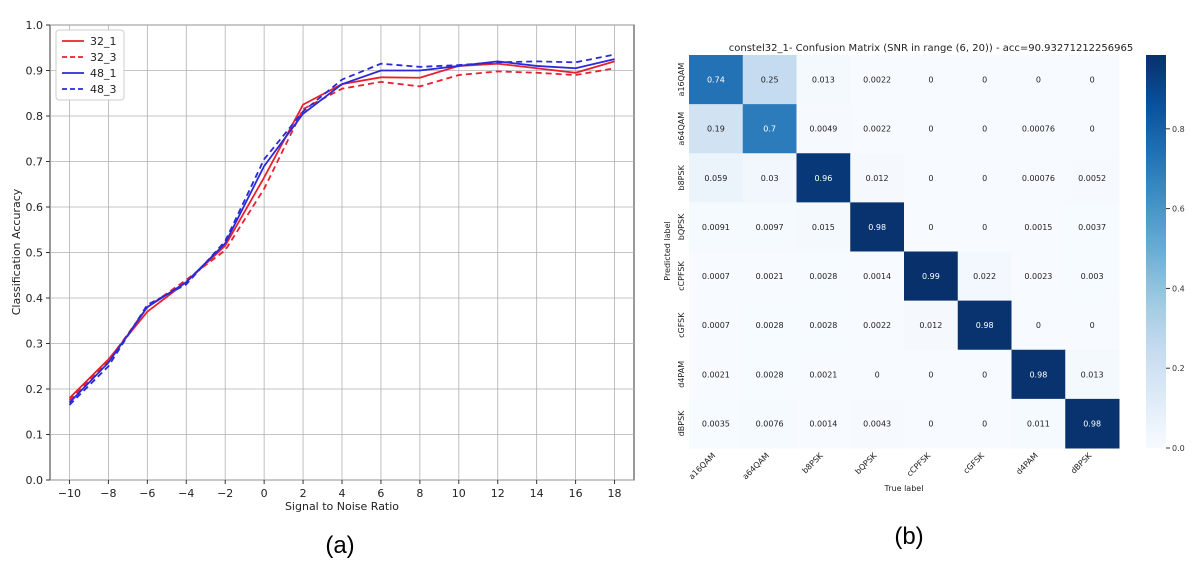 Image resolution: width=1196 pixels, height=575 pixels. I want to click on x-tick-label: 12, so click(498, 493).